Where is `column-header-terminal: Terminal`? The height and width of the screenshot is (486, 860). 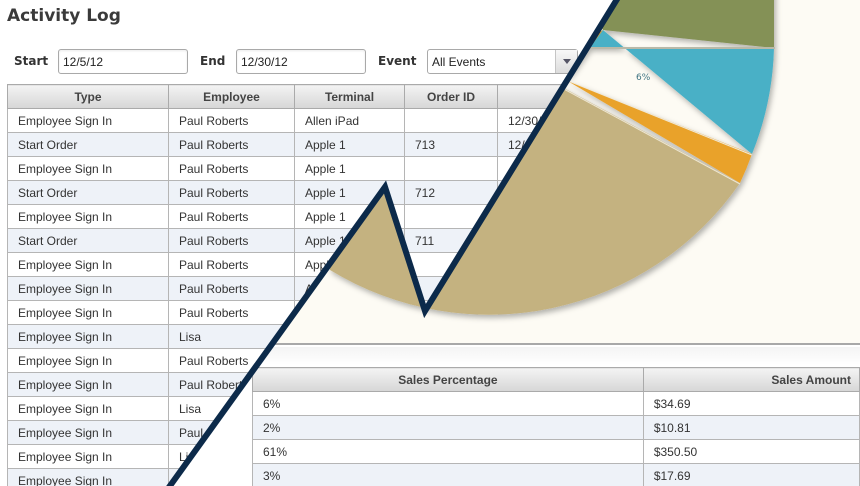 column-header-terminal: Terminal is located at coordinates (349, 96).